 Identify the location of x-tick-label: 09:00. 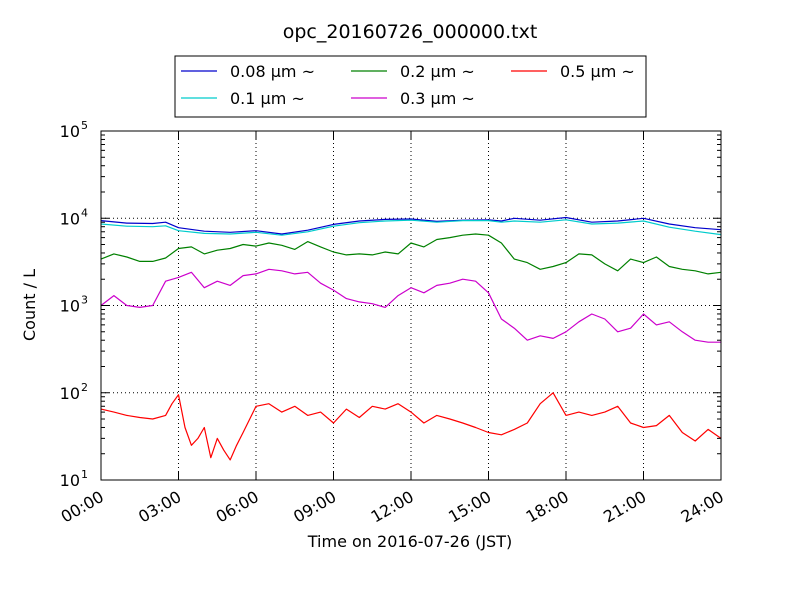
(314, 507).